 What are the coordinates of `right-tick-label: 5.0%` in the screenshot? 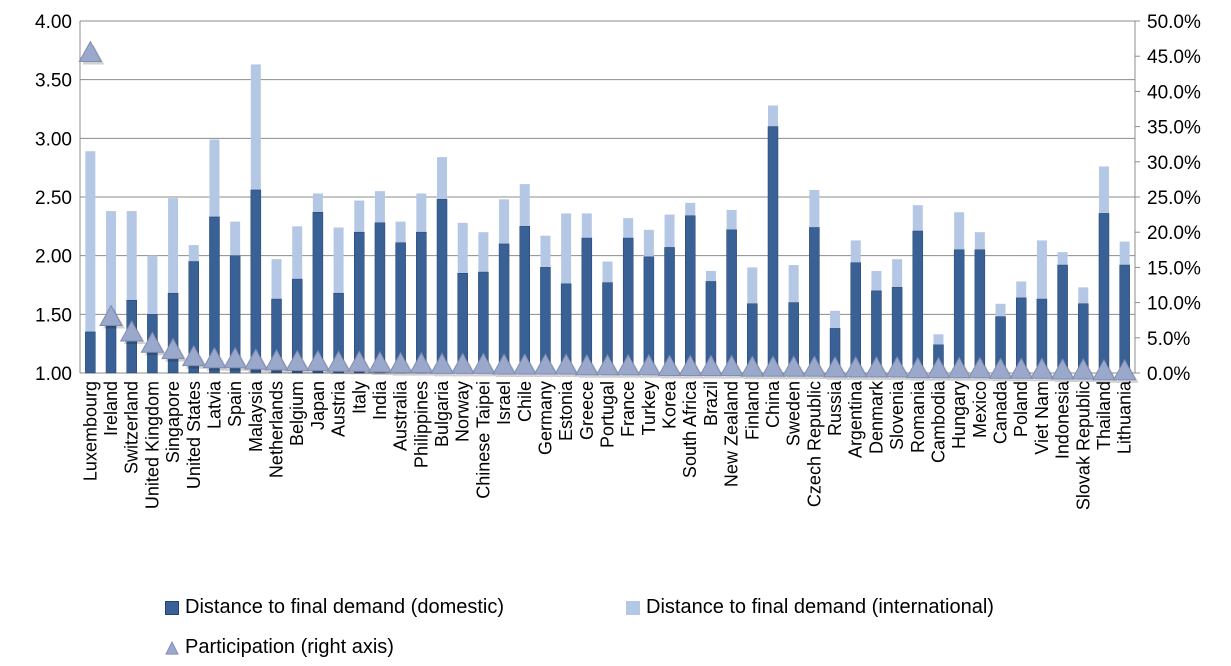 It's located at (1168, 339).